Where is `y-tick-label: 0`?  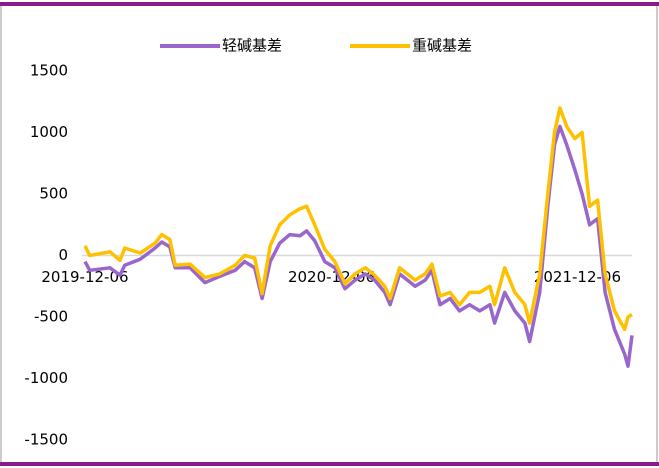
y-tick-label: 0 is located at coordinates (63, 255).